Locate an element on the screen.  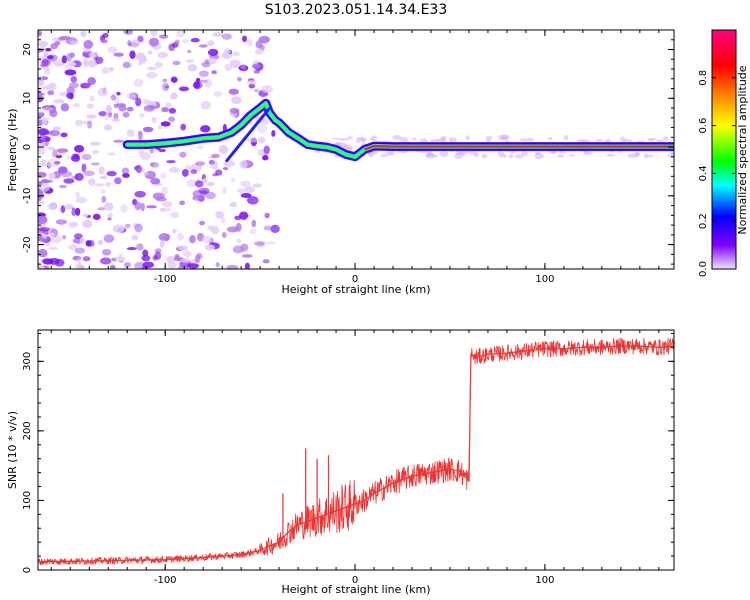
spectrogram-xlabel: Height of straight line (km) is located at coordinates (355, 289).